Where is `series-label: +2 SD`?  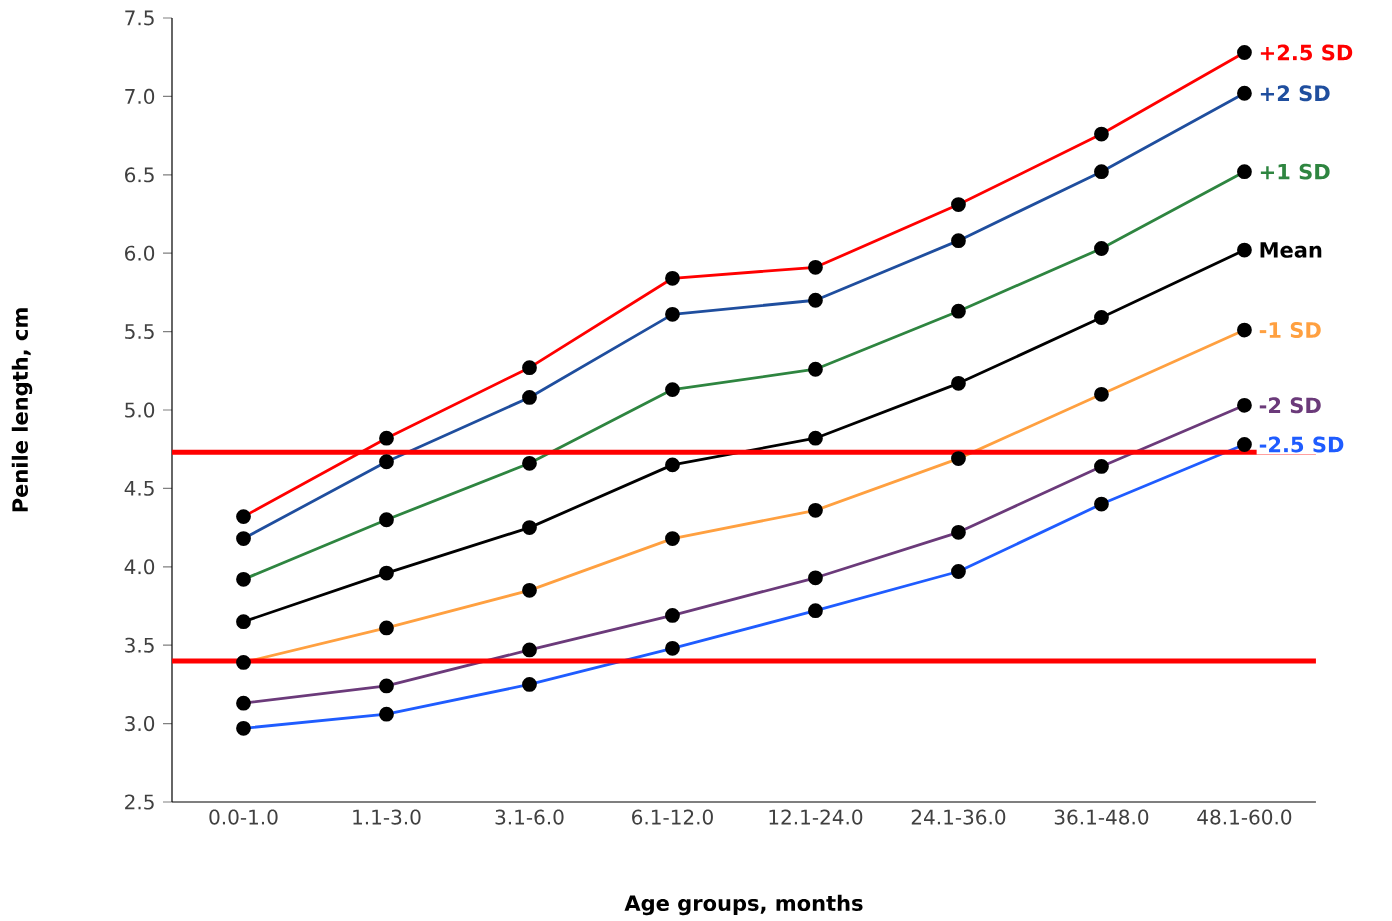 series-label: +2 SD is located at coordinates (1295, 93).